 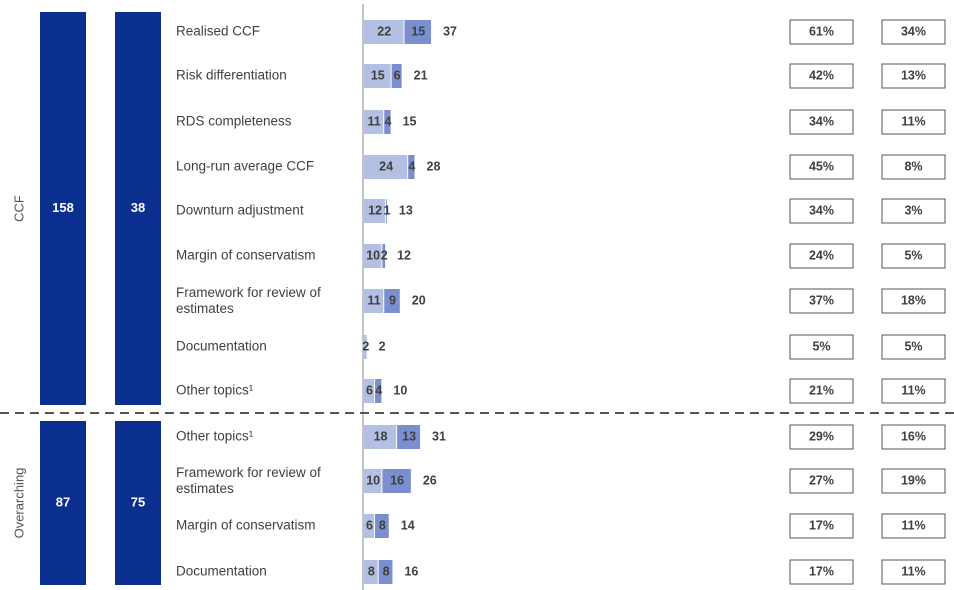 I want to click on group-count: 38, so click(x=138, y=207).